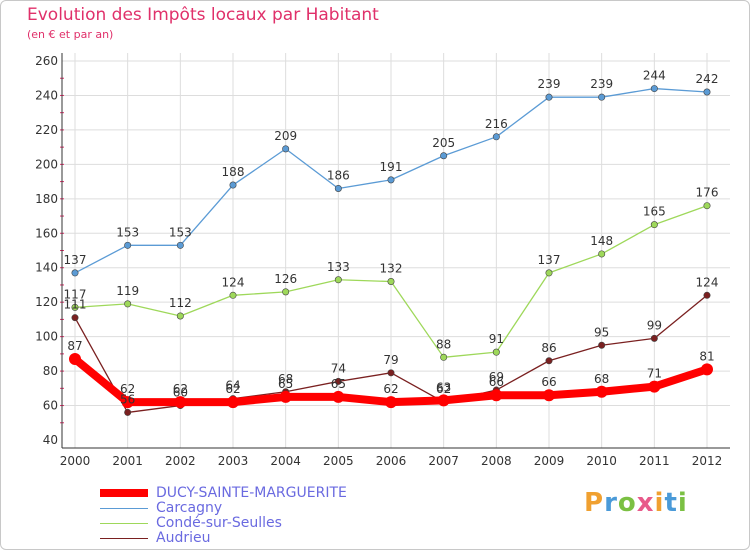 This screenshot has width=750, height=550. Describe the element at coordinates (654, 374) in the screenshot. I see `data-label-0: 71` at that location.